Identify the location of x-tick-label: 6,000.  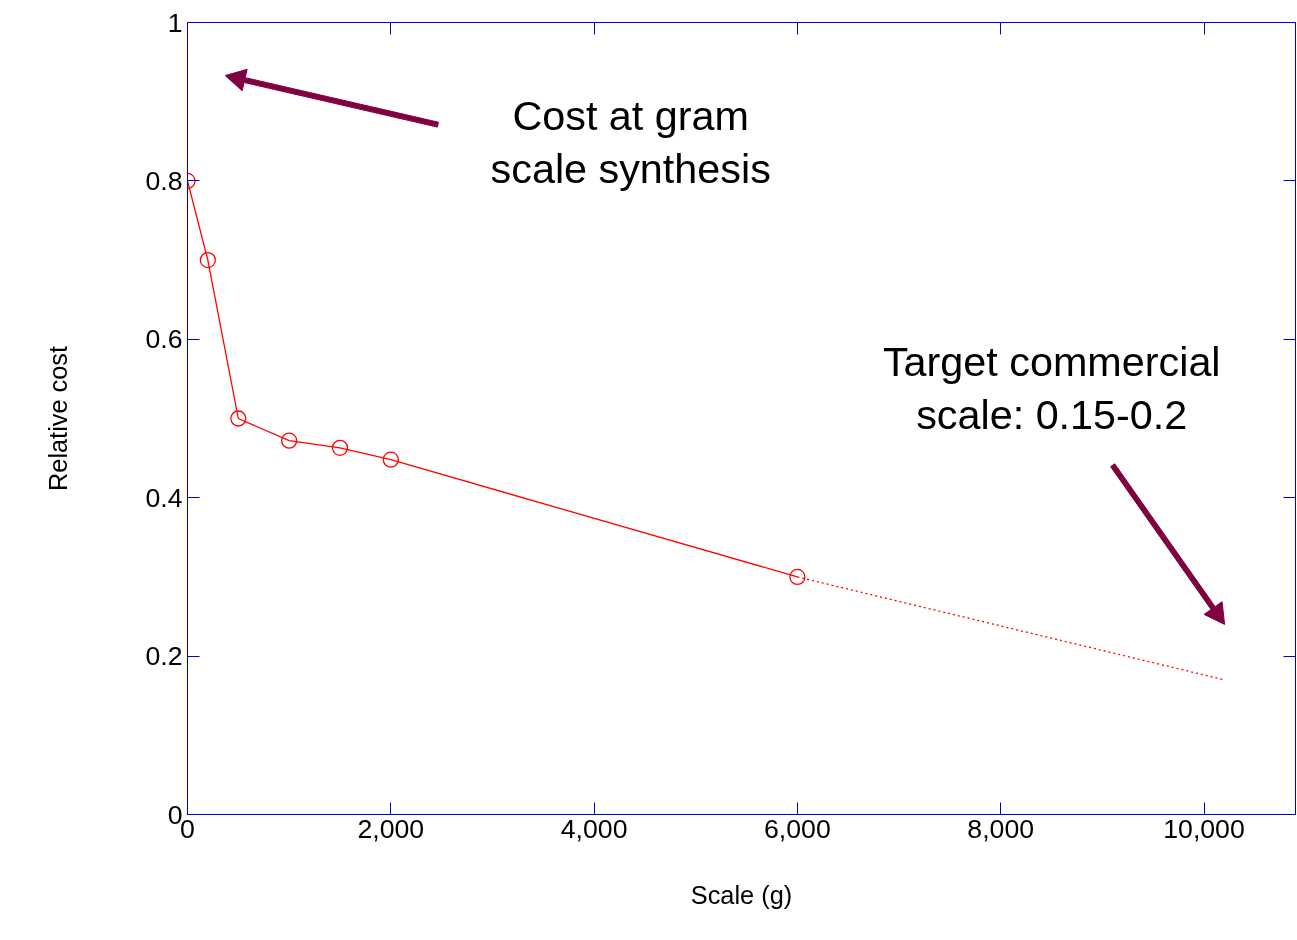
(797, 828).